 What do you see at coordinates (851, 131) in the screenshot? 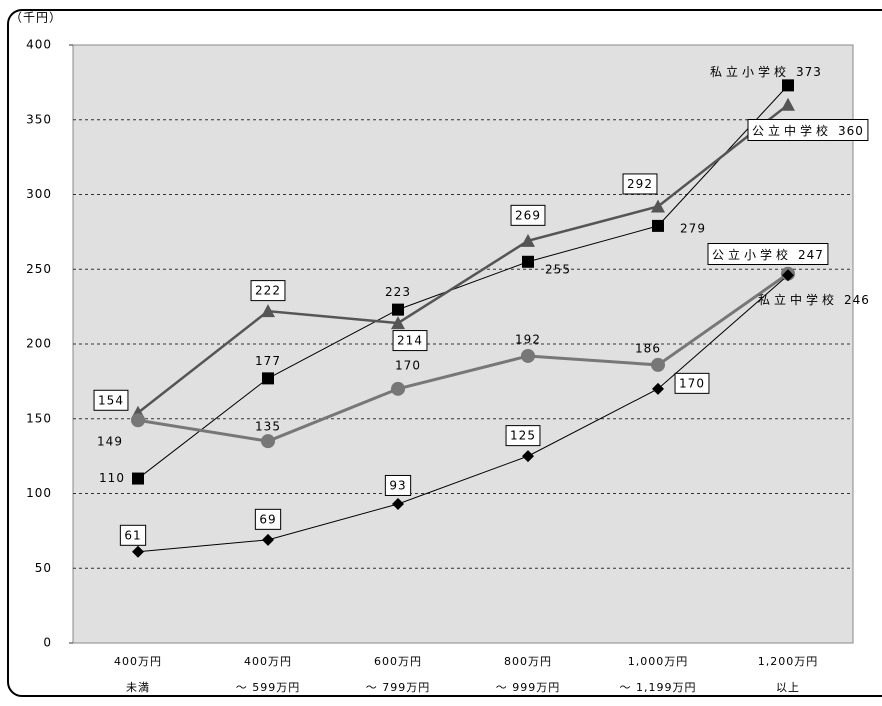
I see `data-label: 360` at bounding box center [851, 131].